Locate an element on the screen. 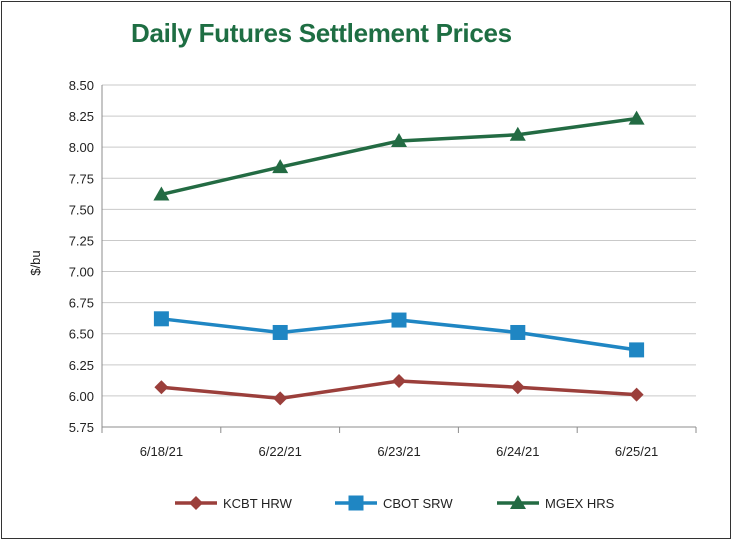 The image size is (734, 542). y-tick-label: 5.75 is located at coordinates (81, 427).